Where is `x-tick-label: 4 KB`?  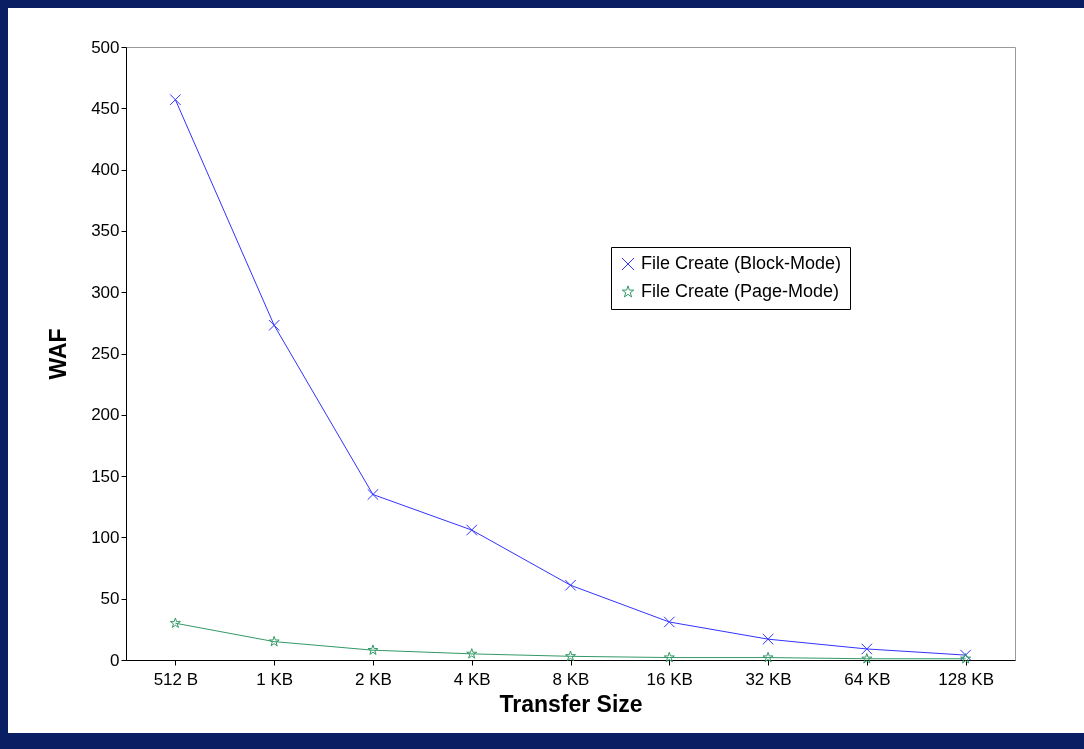 x-tick-label: 4 KB is located at coordinates (472, 679).